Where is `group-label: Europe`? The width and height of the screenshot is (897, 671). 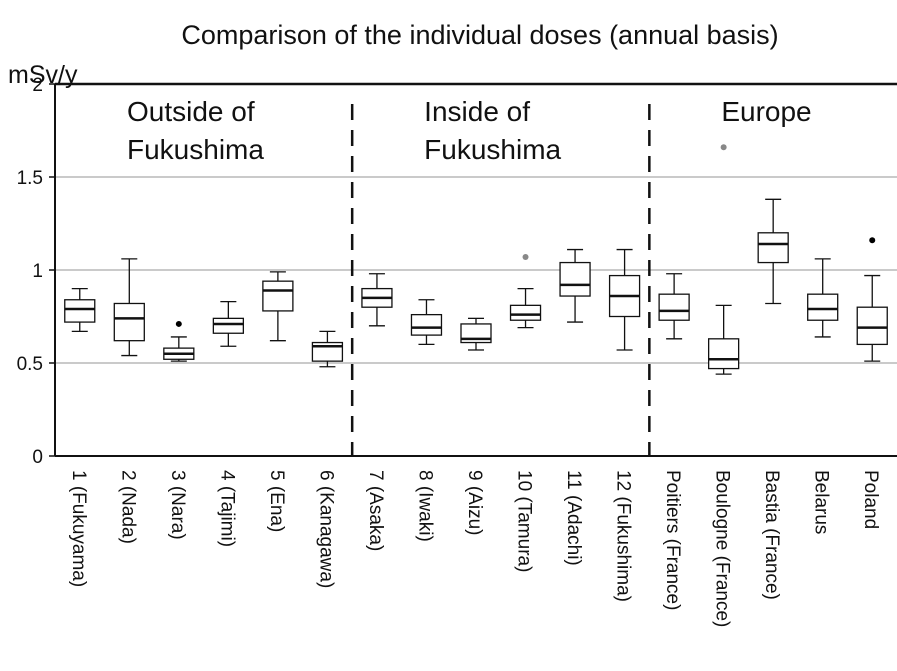 group-label: Europe is located at coordinates (766, 111).